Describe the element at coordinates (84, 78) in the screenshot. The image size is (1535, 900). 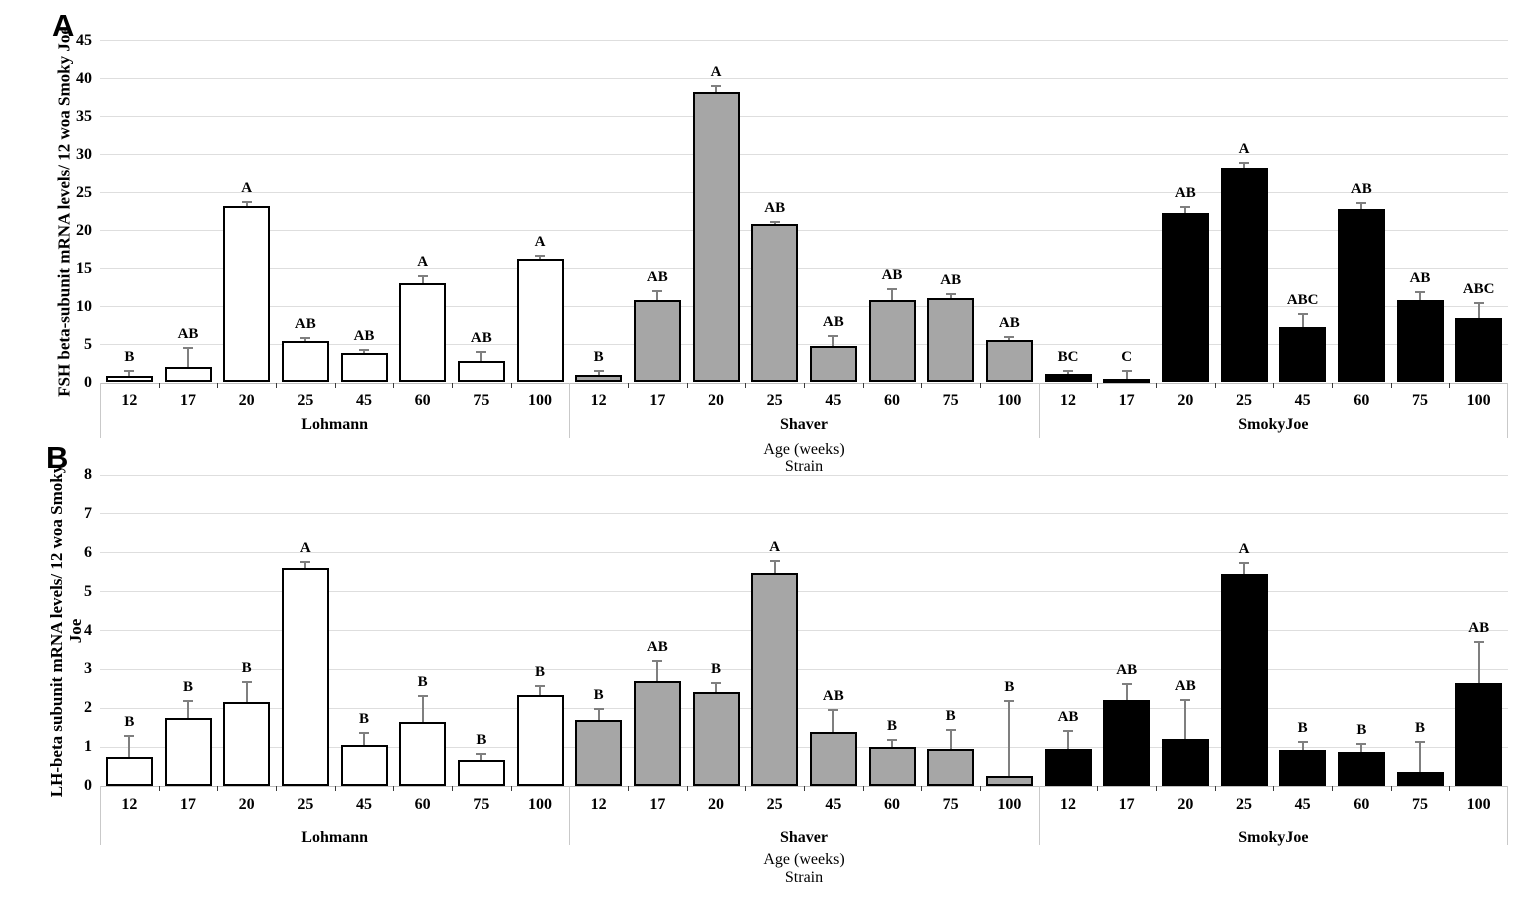
I see `ytick-label: 40` at that location.